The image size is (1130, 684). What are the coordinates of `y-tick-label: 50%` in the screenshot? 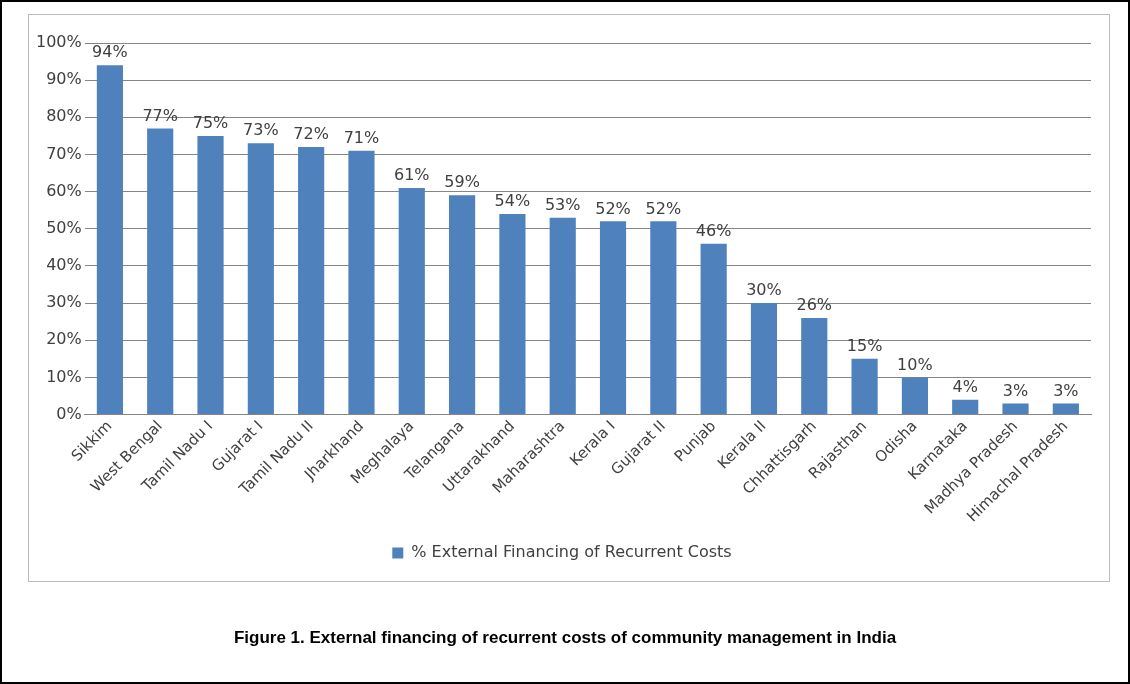 It's located at (64, 227).